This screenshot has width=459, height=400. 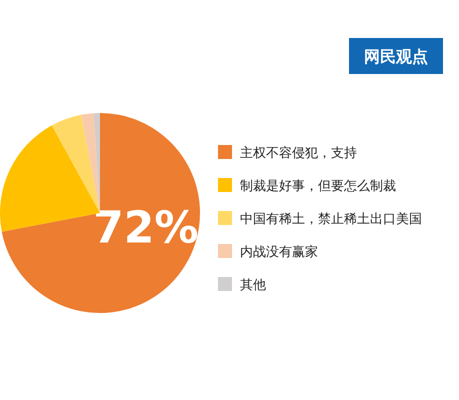 What do you see at coordinates (318, 186) in the screenshot?
I see `legend-label: 制裁是好事，但要怎么制裁` at bounding box center [318, 186].